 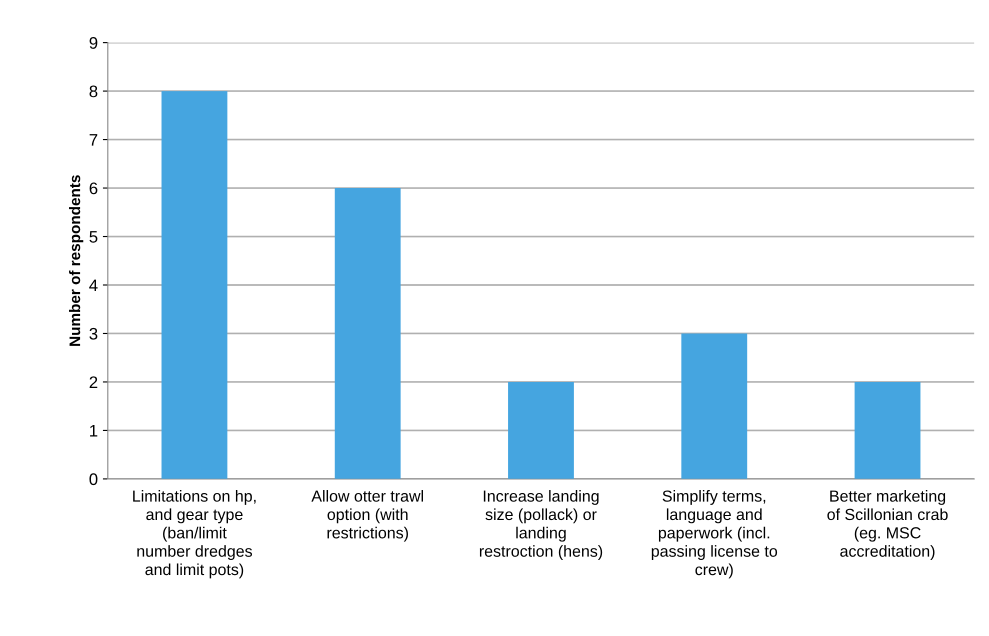 What do you see at coordinates (94, 91) in the screenshot?
I see `y-tick-label: 8` at bounding box center [94, 91].